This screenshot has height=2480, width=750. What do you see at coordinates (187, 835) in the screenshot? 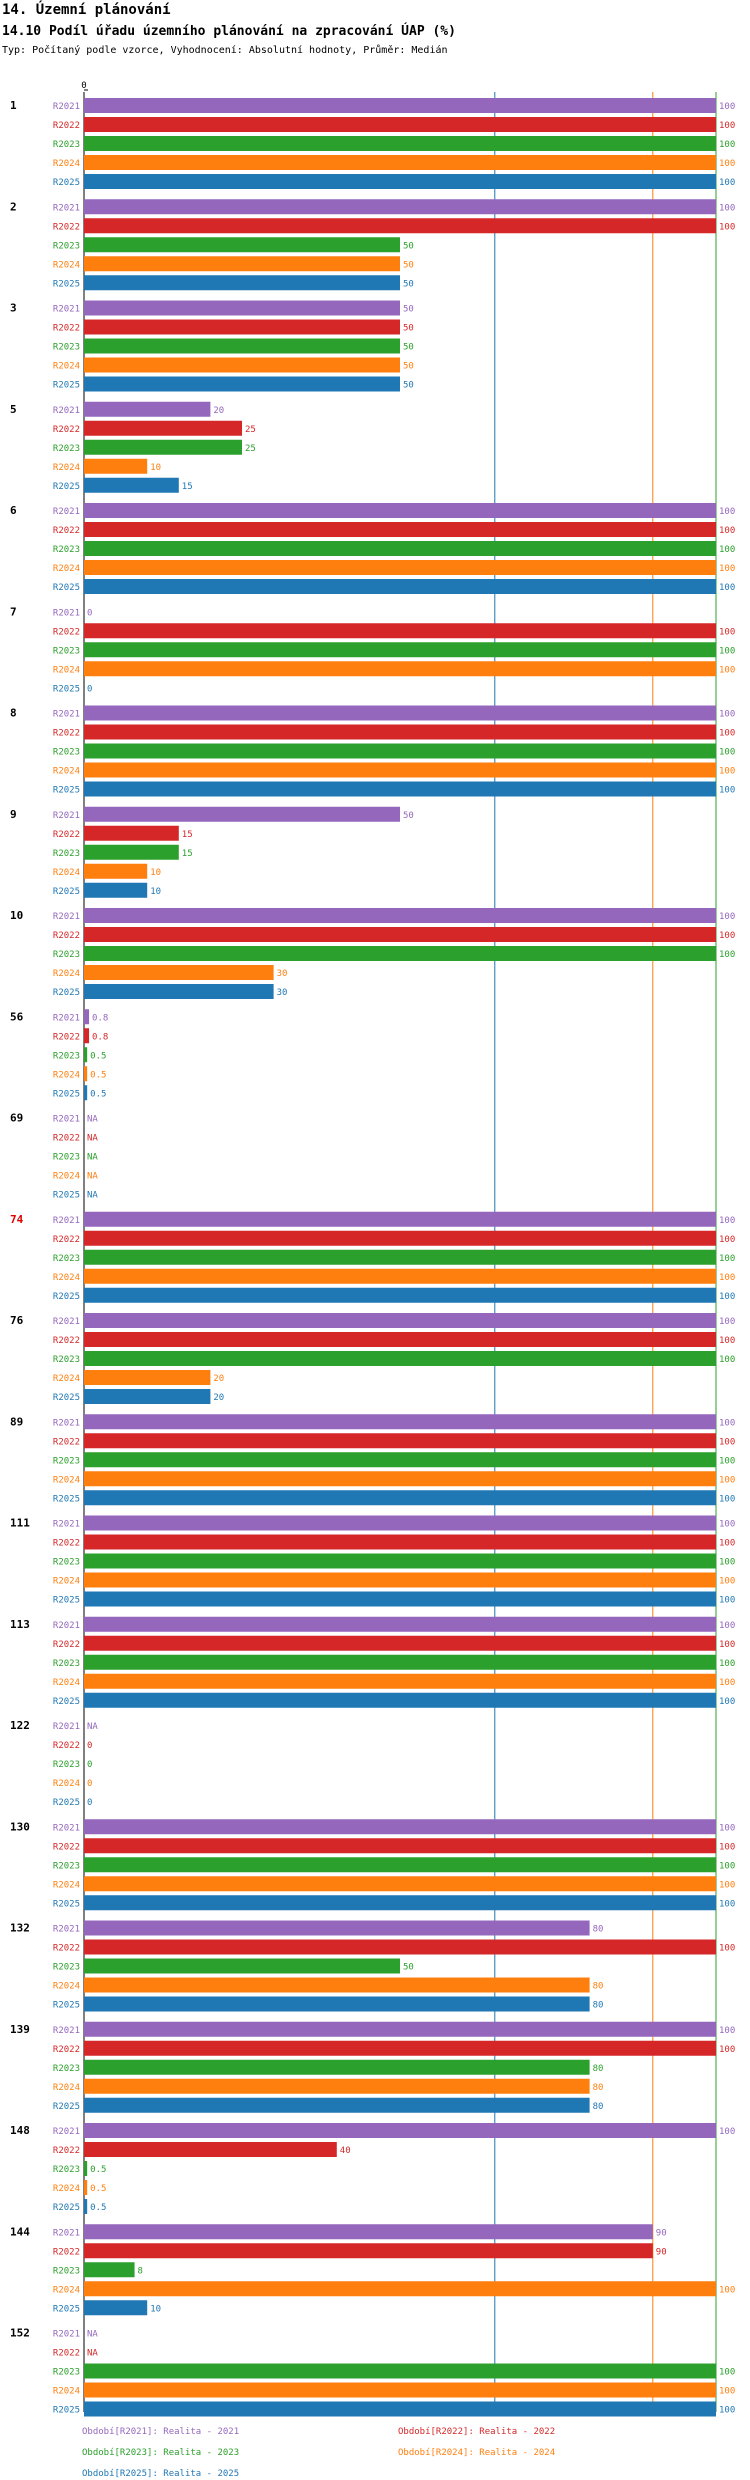
I see `value-label: 15` at bounding box center [187, 835].